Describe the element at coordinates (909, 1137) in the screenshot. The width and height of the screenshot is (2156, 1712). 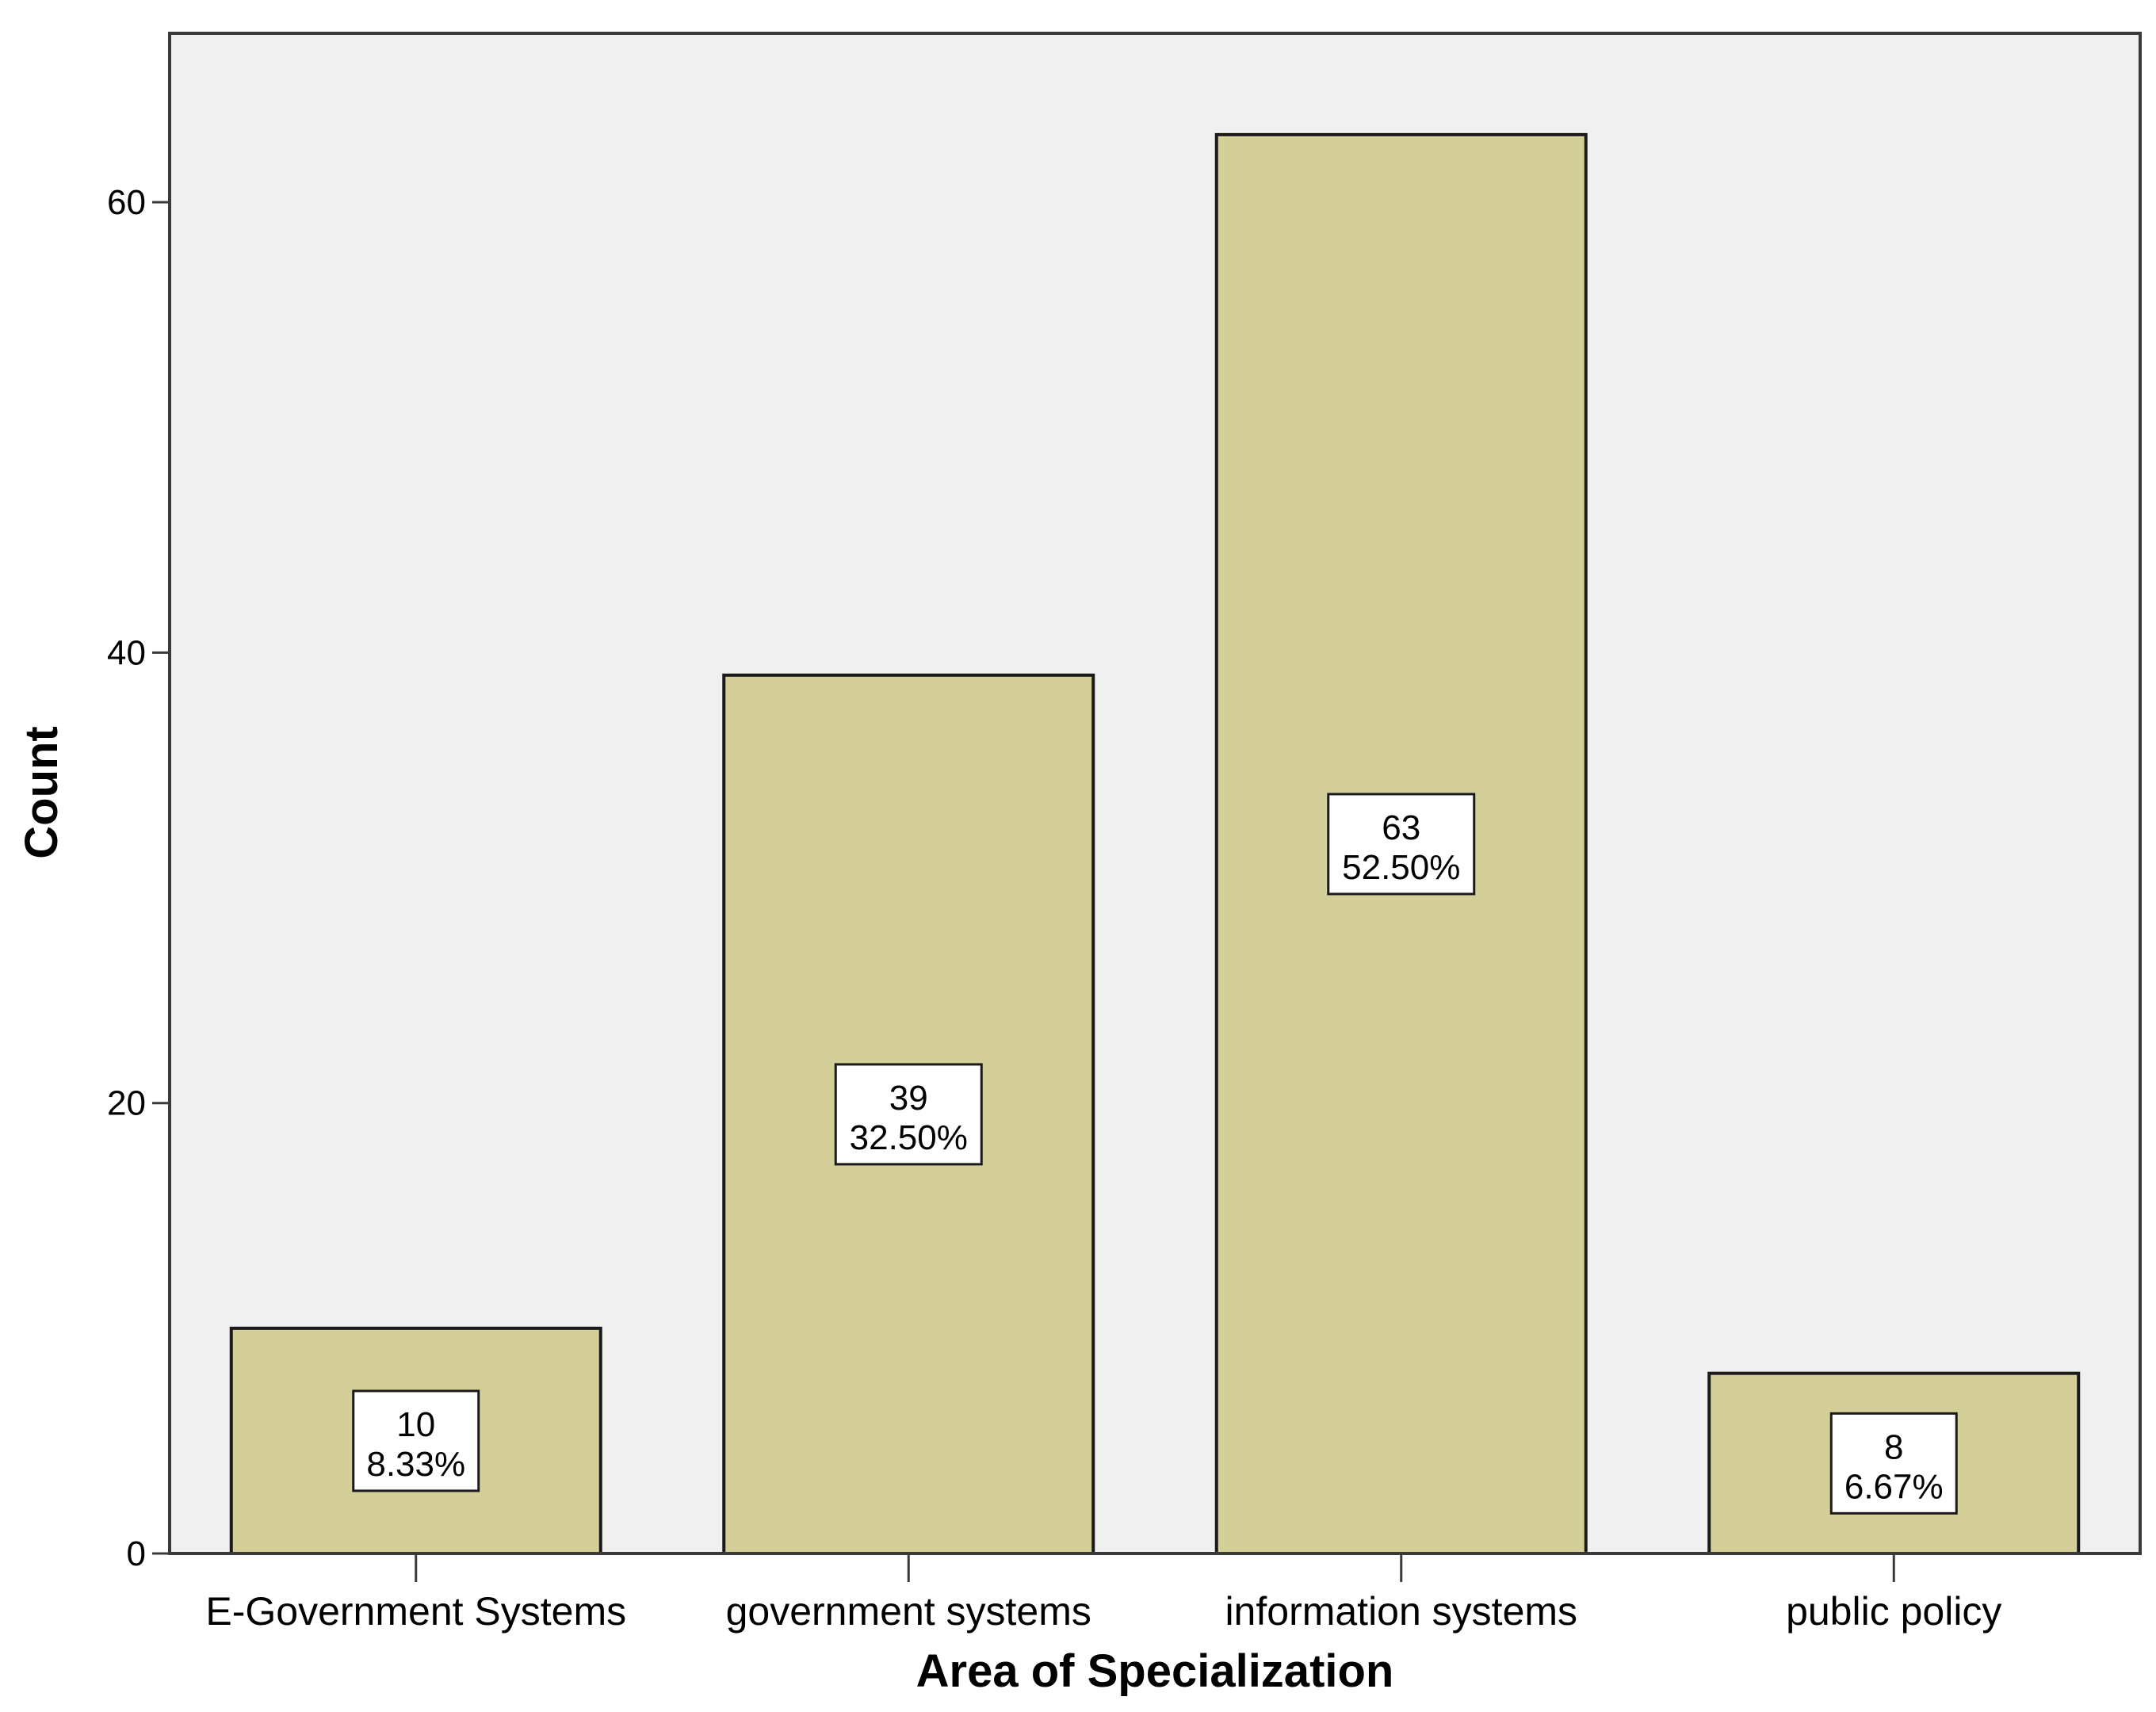
I see `data-label-percent: 32.50%` at that location.